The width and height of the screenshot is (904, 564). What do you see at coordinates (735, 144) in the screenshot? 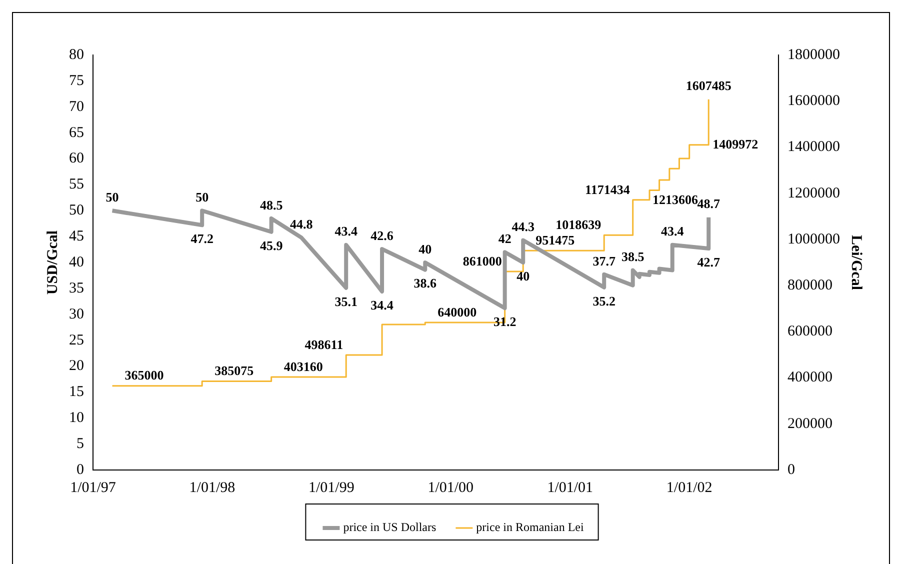
I see `data-label: 1409972` at bounding box center [735, 144].